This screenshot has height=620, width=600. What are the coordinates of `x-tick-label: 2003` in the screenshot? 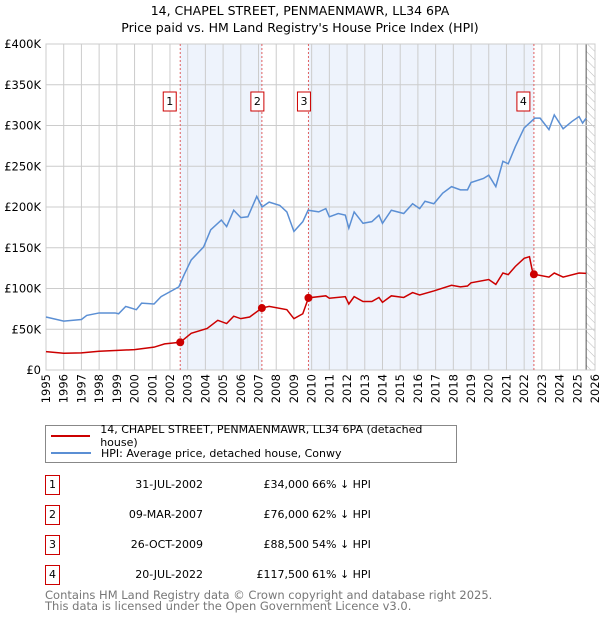 It's located at (188, 388).